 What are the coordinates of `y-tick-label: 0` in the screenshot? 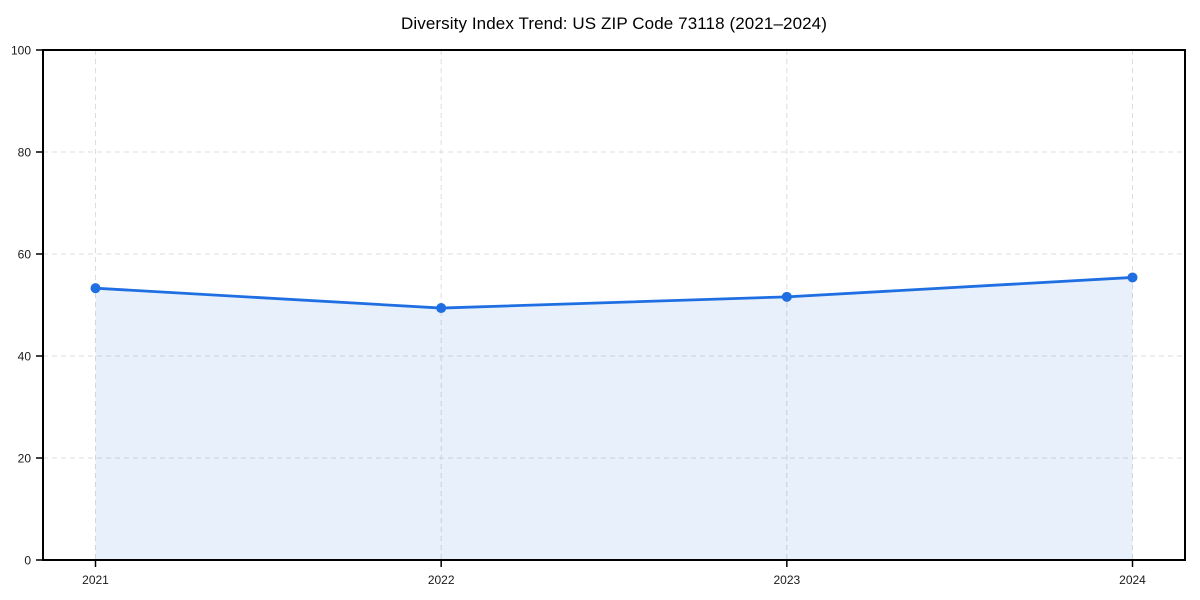 It's located at (27, 561).